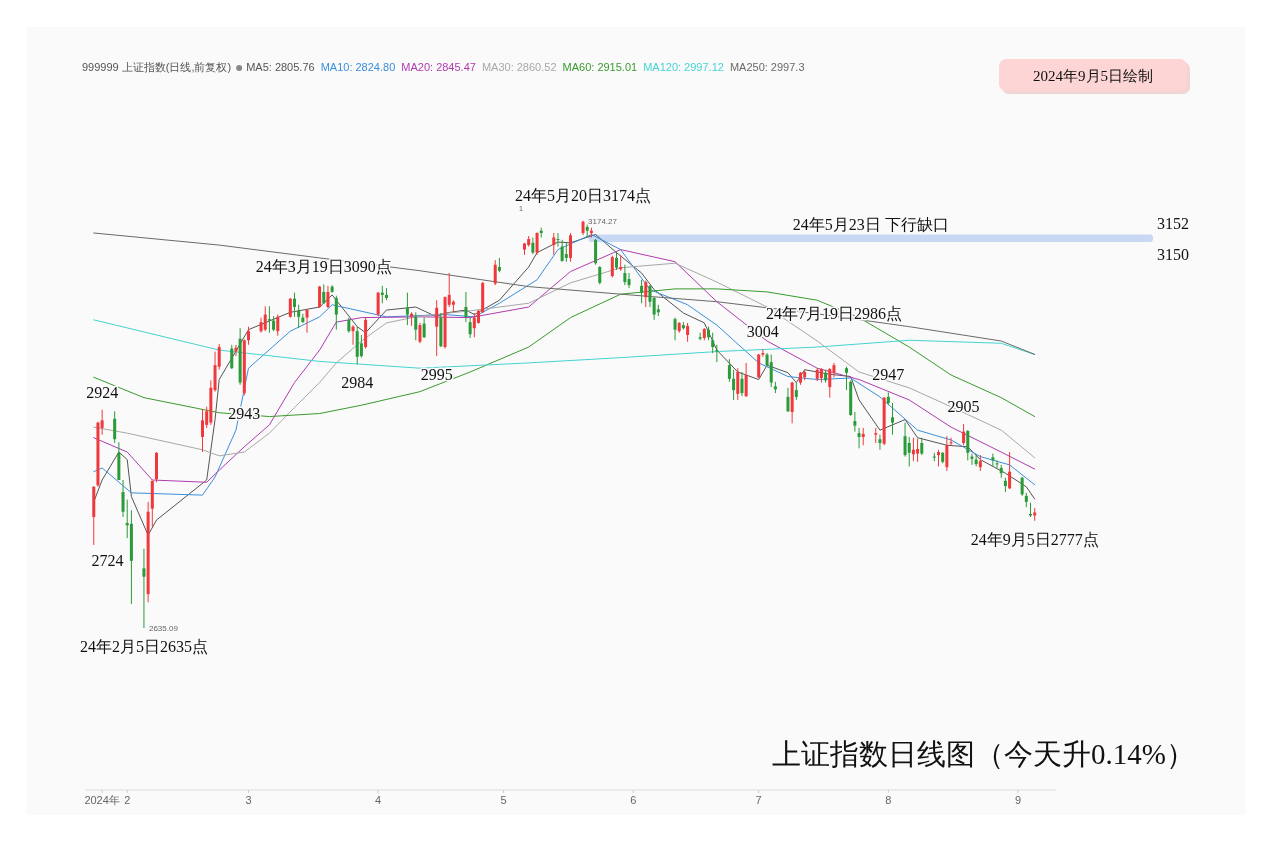 This screenshot has width=1273, height=864. Describe the element at coordinates (583, 195) in the screenshot. I see `annotation: 24年5月20日3174点` at that location.